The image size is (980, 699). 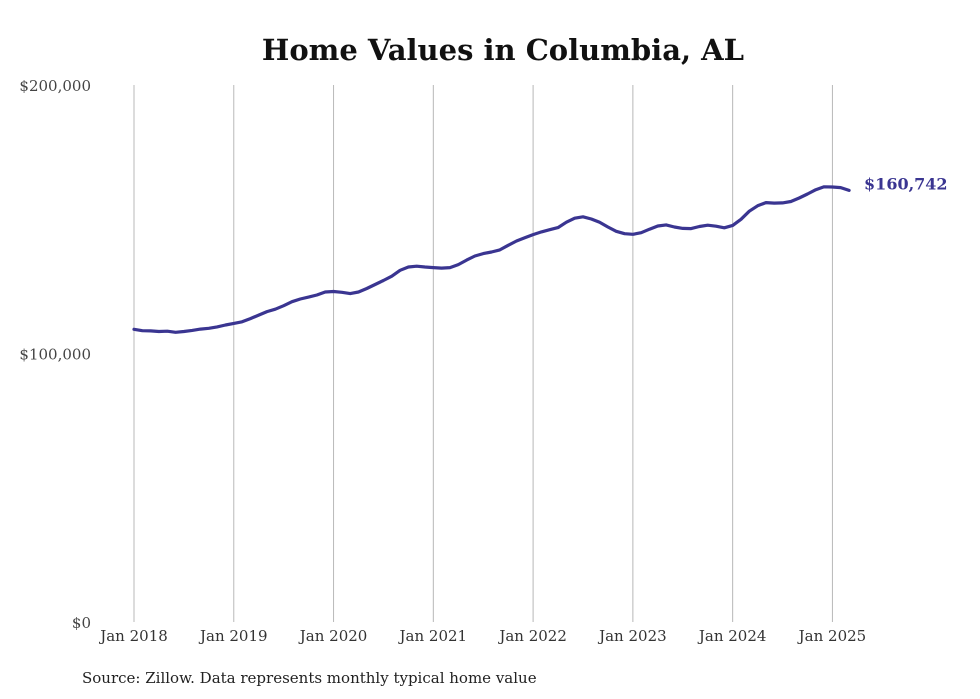 I want to click on x-tick-label: Jan 2020, so click(x=333, y=636).